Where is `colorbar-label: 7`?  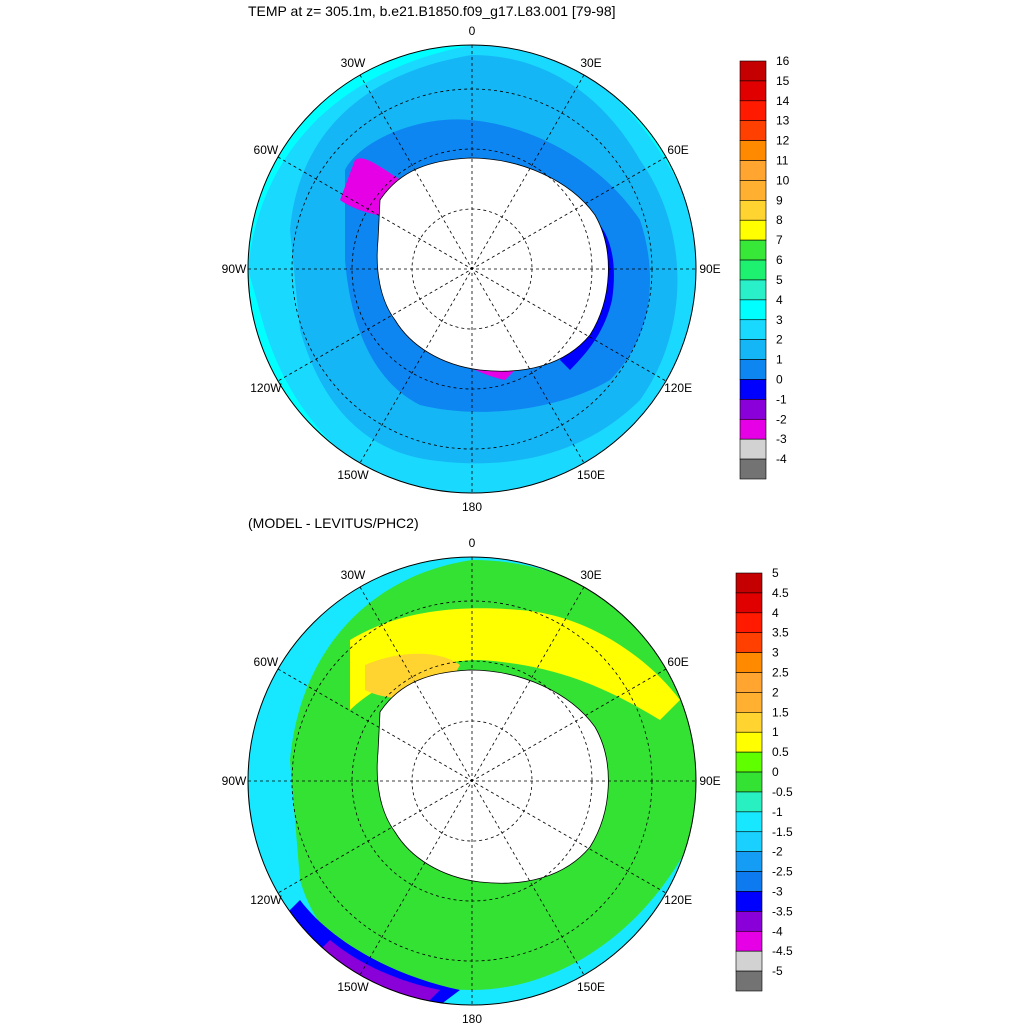
colorbar-label: 7 is located at coordinates (779, 240).